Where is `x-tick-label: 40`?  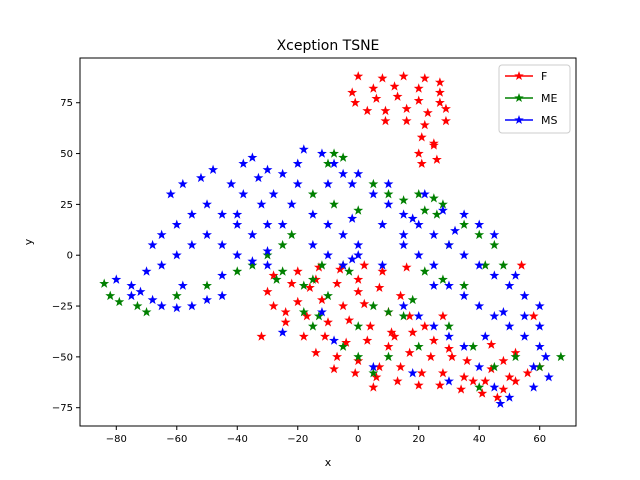 x-tick-label: 40 is located at coordinates (479, 439).